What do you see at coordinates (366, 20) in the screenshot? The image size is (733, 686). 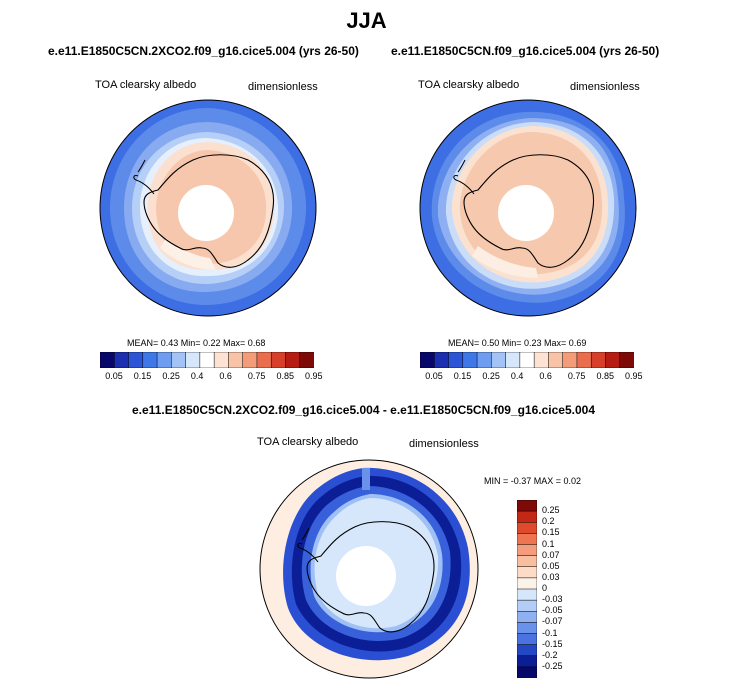 I see `figure-title: JJA` at bounding box center [366, 20].